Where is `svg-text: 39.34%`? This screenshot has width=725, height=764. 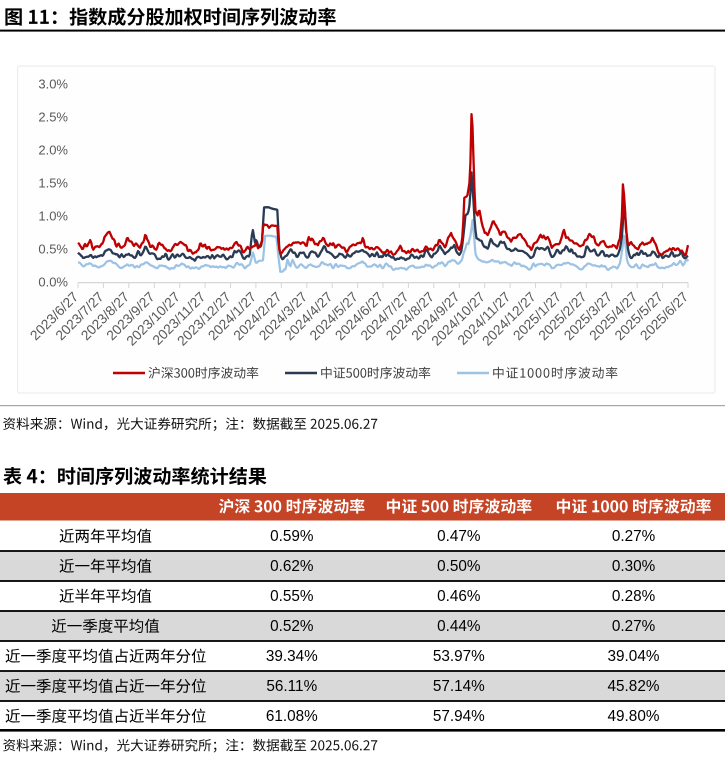
svg-text: 39.34% is located at coordinates (292, 656).